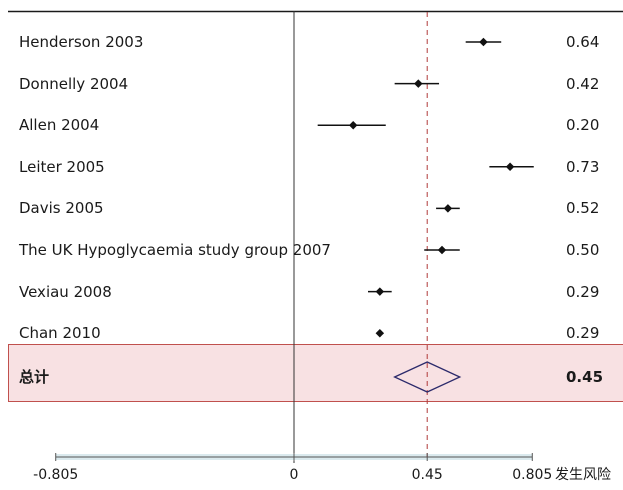 The width and height of the screenshot is (623, 490). Describe the element at coordinates (585, 377) in the screenshot. I see `total-value: 0.45` at that location.